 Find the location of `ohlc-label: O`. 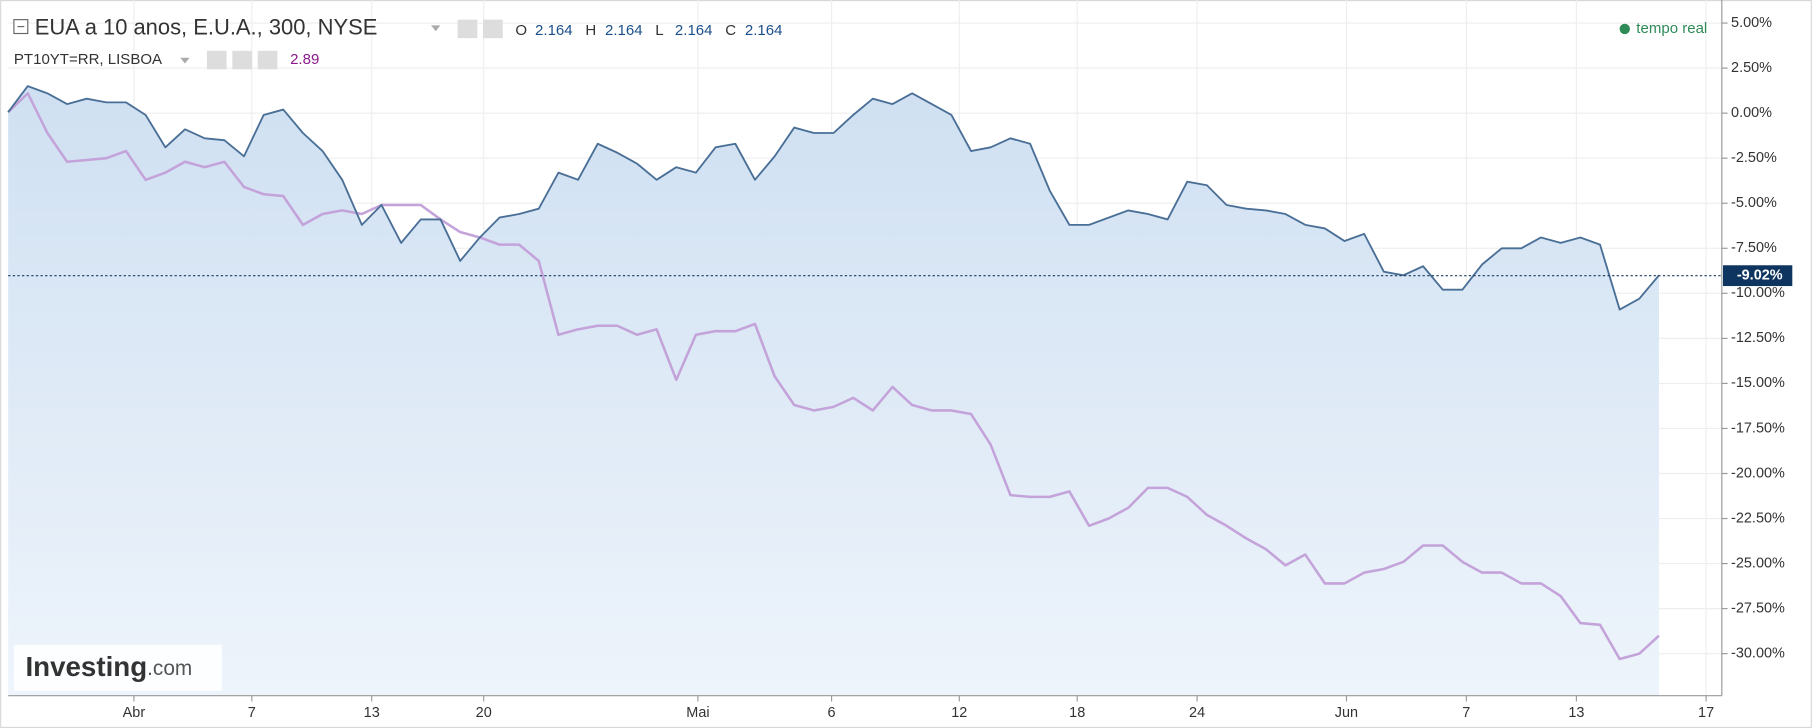

ohlc-label: O is located at coordinates (521, 30).